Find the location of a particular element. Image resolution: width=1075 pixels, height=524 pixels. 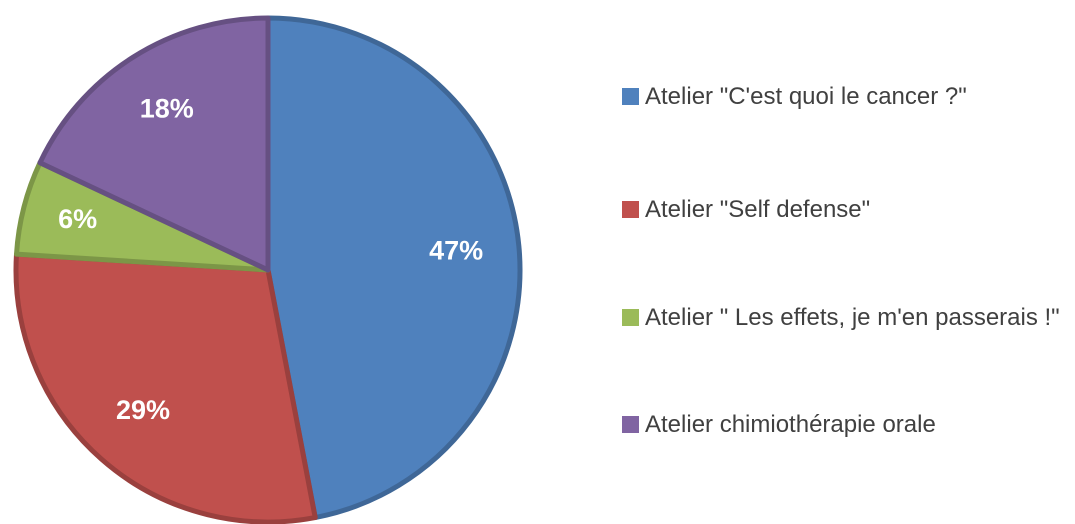

data-label: 18% is located at coordinates (167, 109).